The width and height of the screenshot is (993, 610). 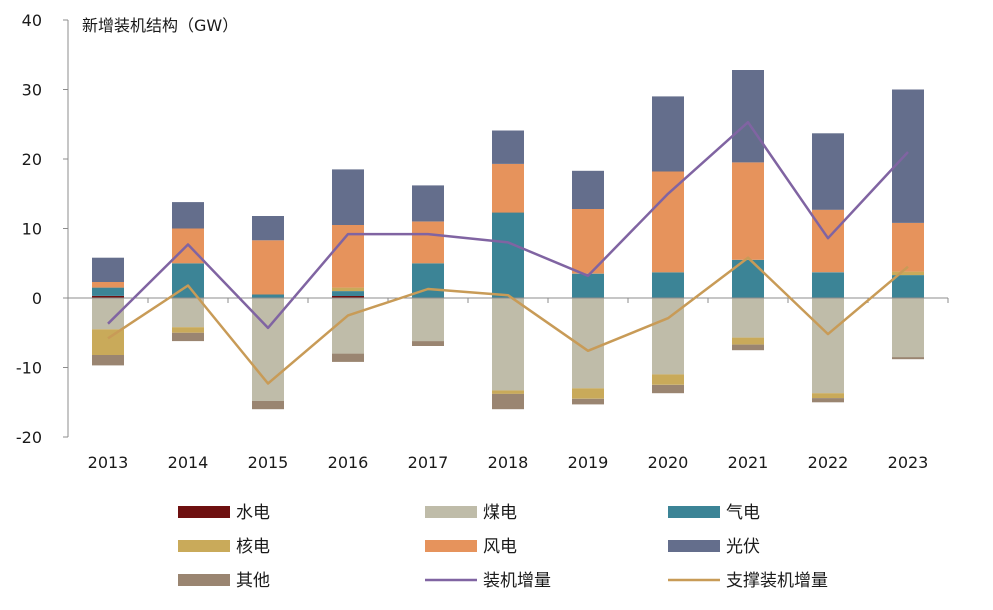 I want to click on bar-3-2023, so click(x=908, y=273).